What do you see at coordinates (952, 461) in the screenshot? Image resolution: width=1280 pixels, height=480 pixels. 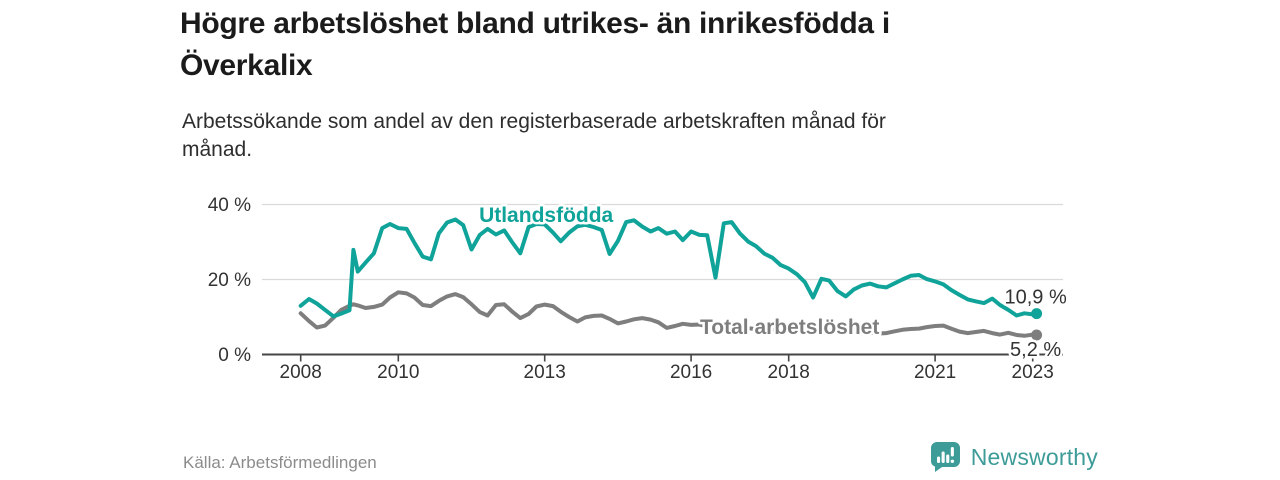 I see `exclamation-dot` at bounding box center [952, 461].